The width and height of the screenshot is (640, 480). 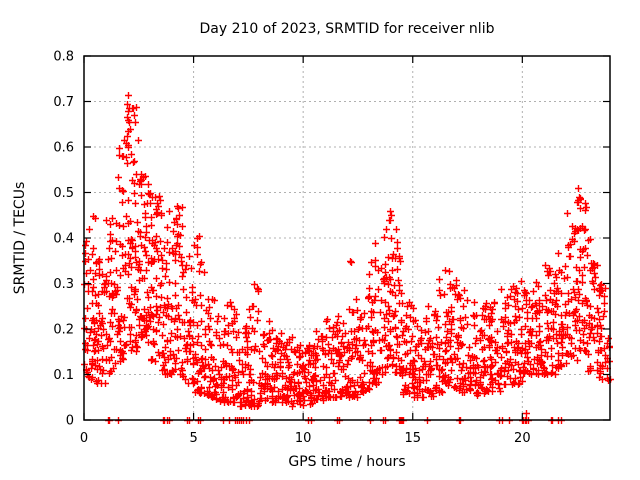 What do you see at coordinates (63, 239) in the screenshot?
I see `y-tick-label: 0.4` at bounding box center [63, 239].